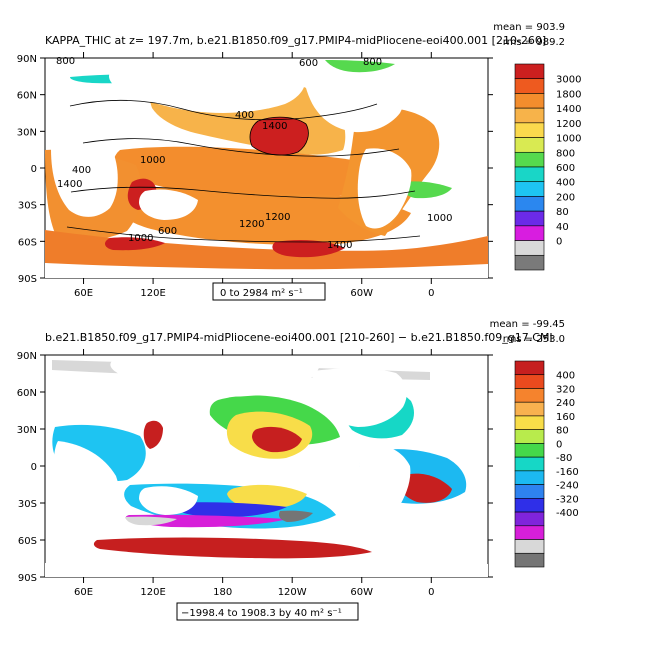 This screenshot has height=647, width=647. I want to click on top-ocean-equatorial-pacific, so click(259, 171).